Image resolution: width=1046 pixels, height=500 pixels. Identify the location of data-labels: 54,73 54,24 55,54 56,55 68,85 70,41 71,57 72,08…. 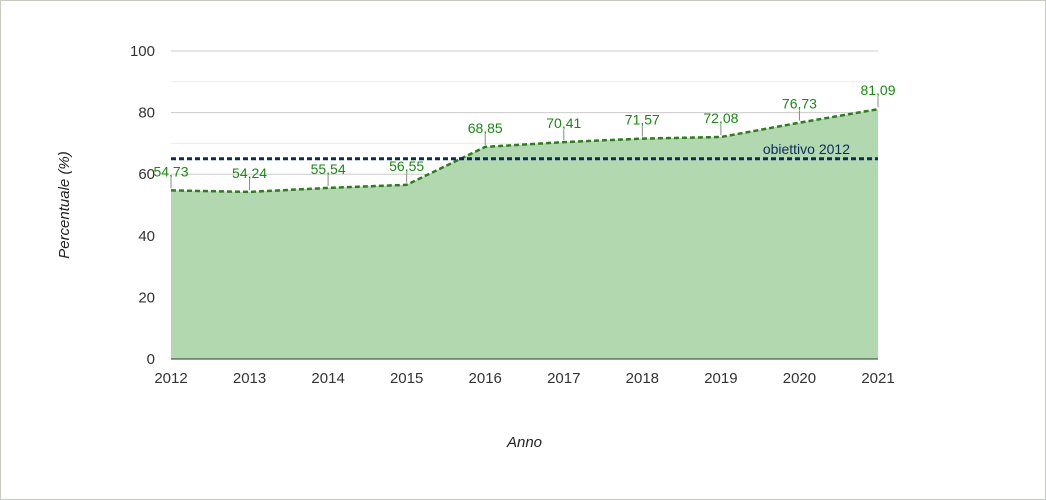
(524, 131).